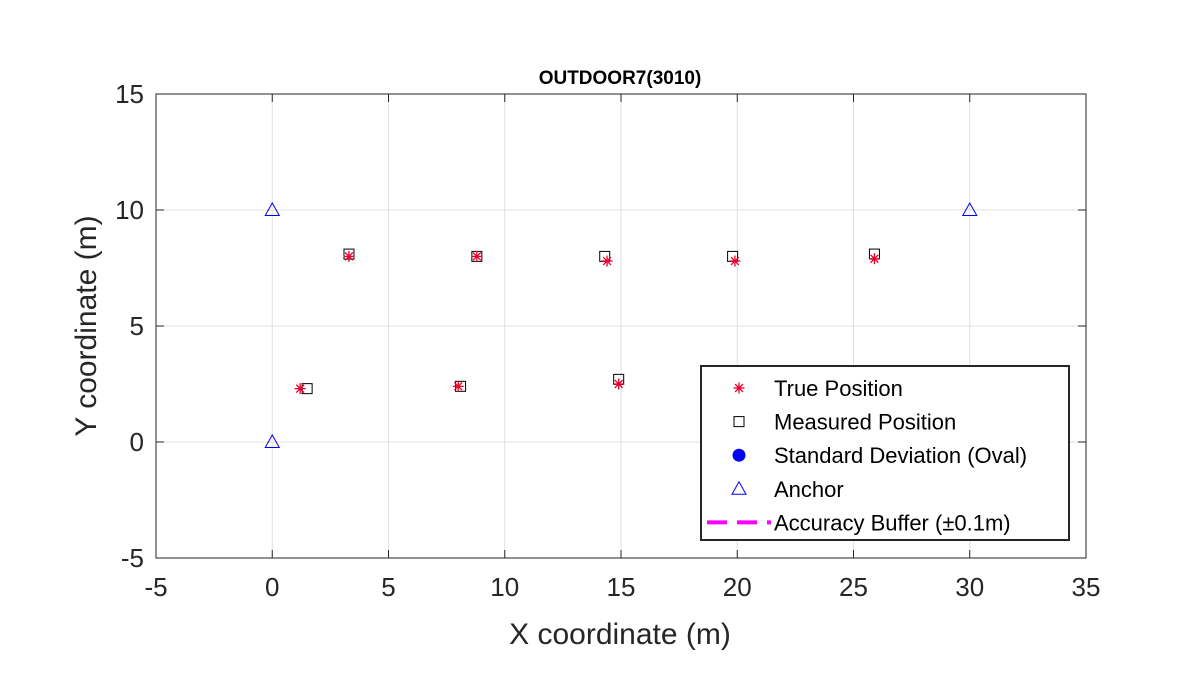 This screenshot has width=1200, height=675. What do you see at coordinates (838, 388) in the screenshot?
I see `legend-label: True Position` at bounding box center [838, 388].